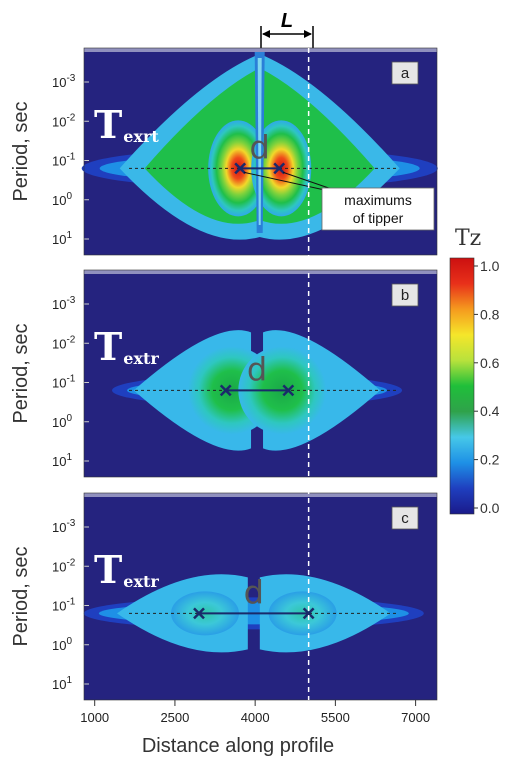  What do you see at coordinates (335, 717) in the screenshot?
I see `x-tick-label: 5500` at bounding box center [335, 717].